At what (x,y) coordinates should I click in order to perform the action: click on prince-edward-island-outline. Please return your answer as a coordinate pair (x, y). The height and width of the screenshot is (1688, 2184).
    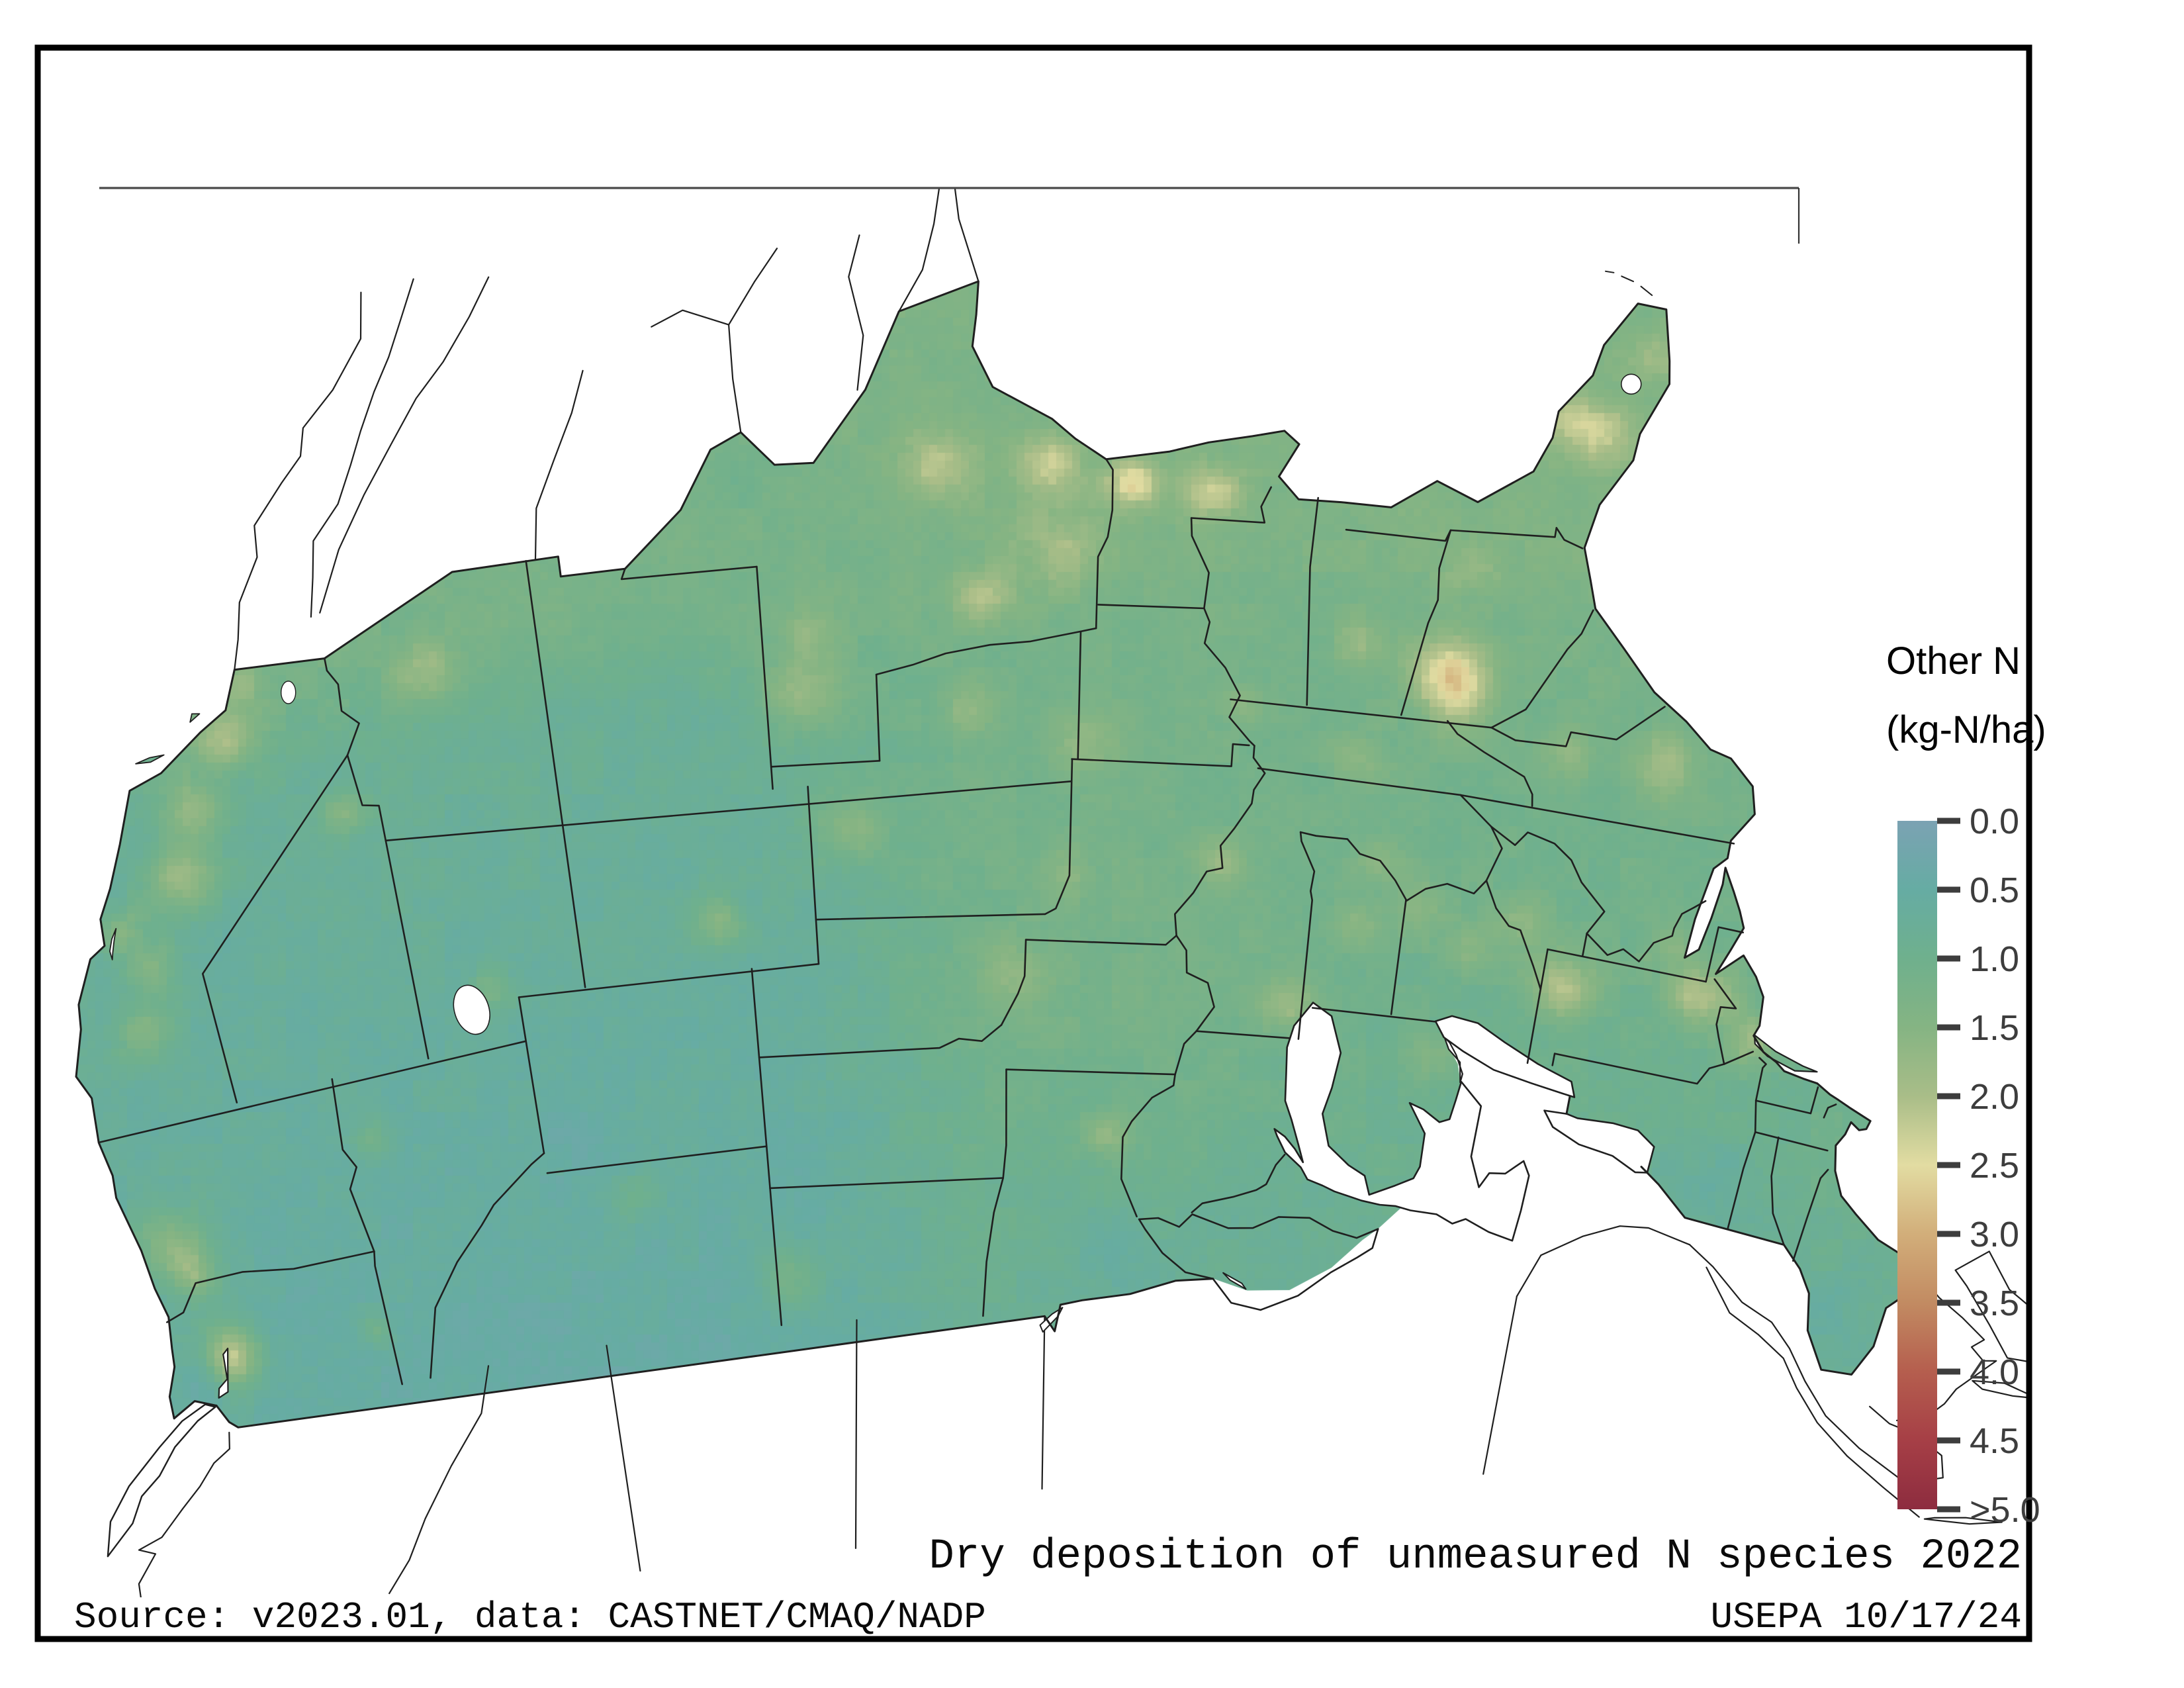
    Looking at the image, I should click on (1999, 1389).